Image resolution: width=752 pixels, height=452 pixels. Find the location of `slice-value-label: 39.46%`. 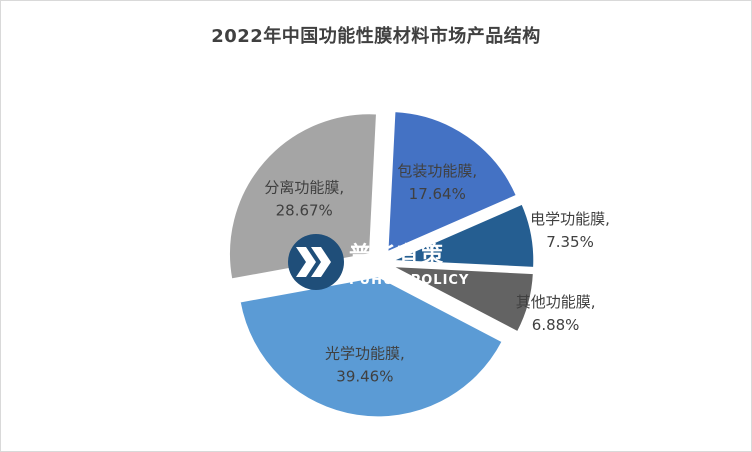

slice-value-label: 39.46% is located at coordinates (364, 377).